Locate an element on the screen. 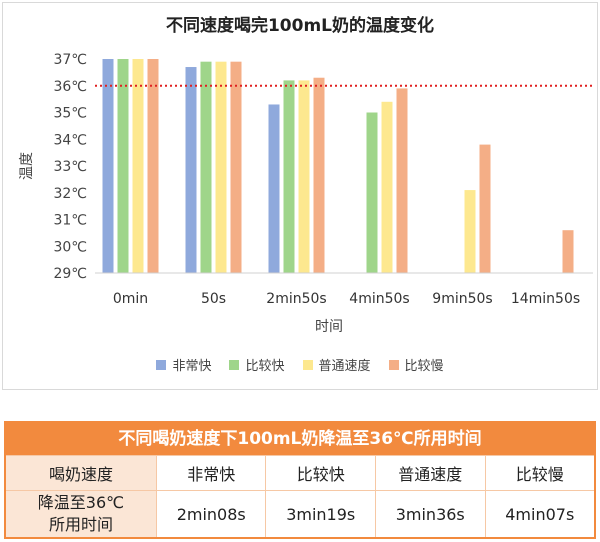 This screenshot has width=600, height=542. x-tick-label: 9min50s is located at coordinates (462, 299).